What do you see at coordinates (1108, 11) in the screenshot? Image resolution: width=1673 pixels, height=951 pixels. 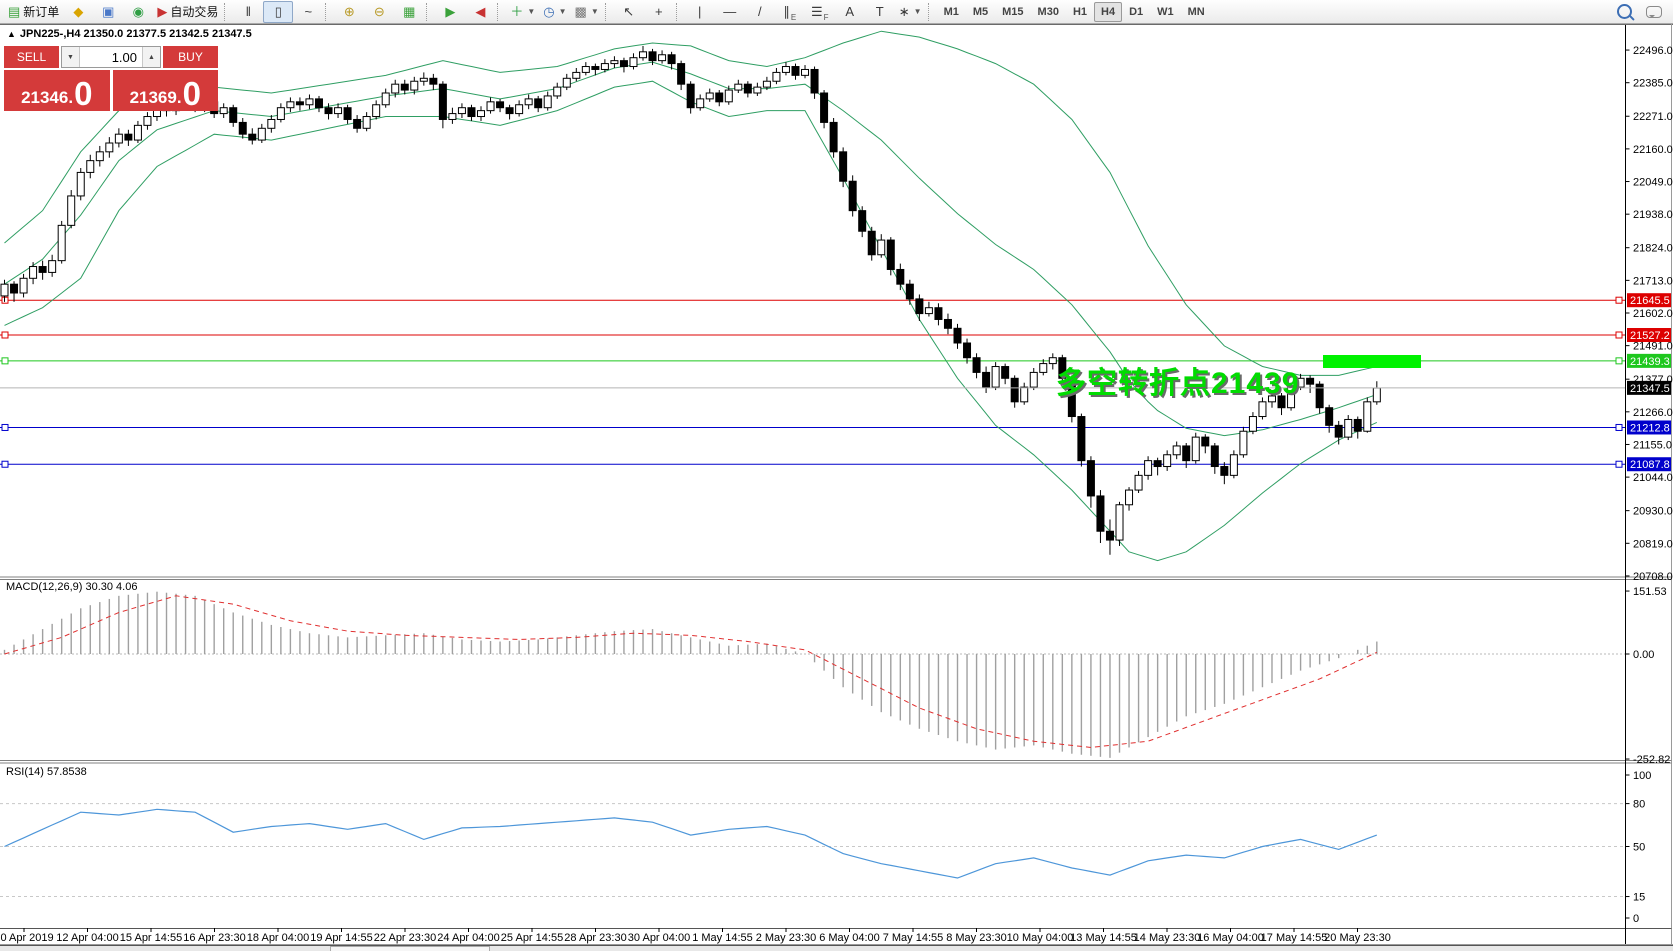 I see `timeframe-h4-button: H4` at bounding box center [1108, 11].